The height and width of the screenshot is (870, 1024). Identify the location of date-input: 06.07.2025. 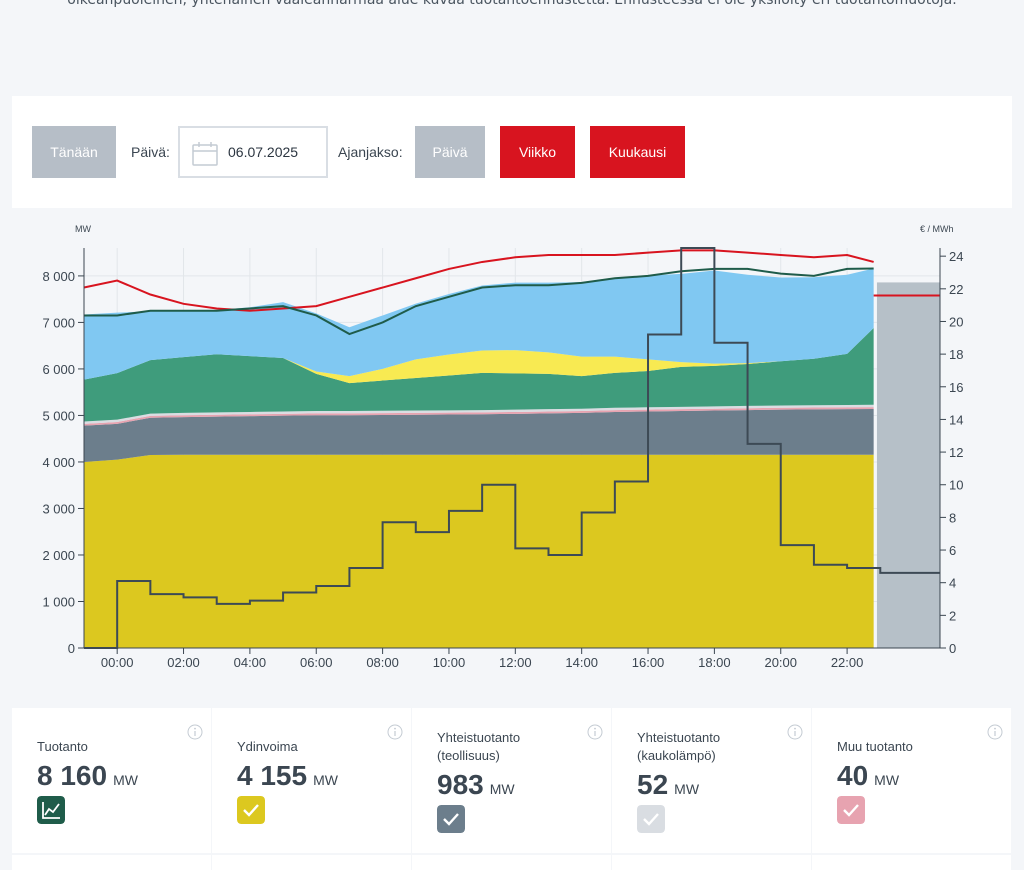
(253, 152).